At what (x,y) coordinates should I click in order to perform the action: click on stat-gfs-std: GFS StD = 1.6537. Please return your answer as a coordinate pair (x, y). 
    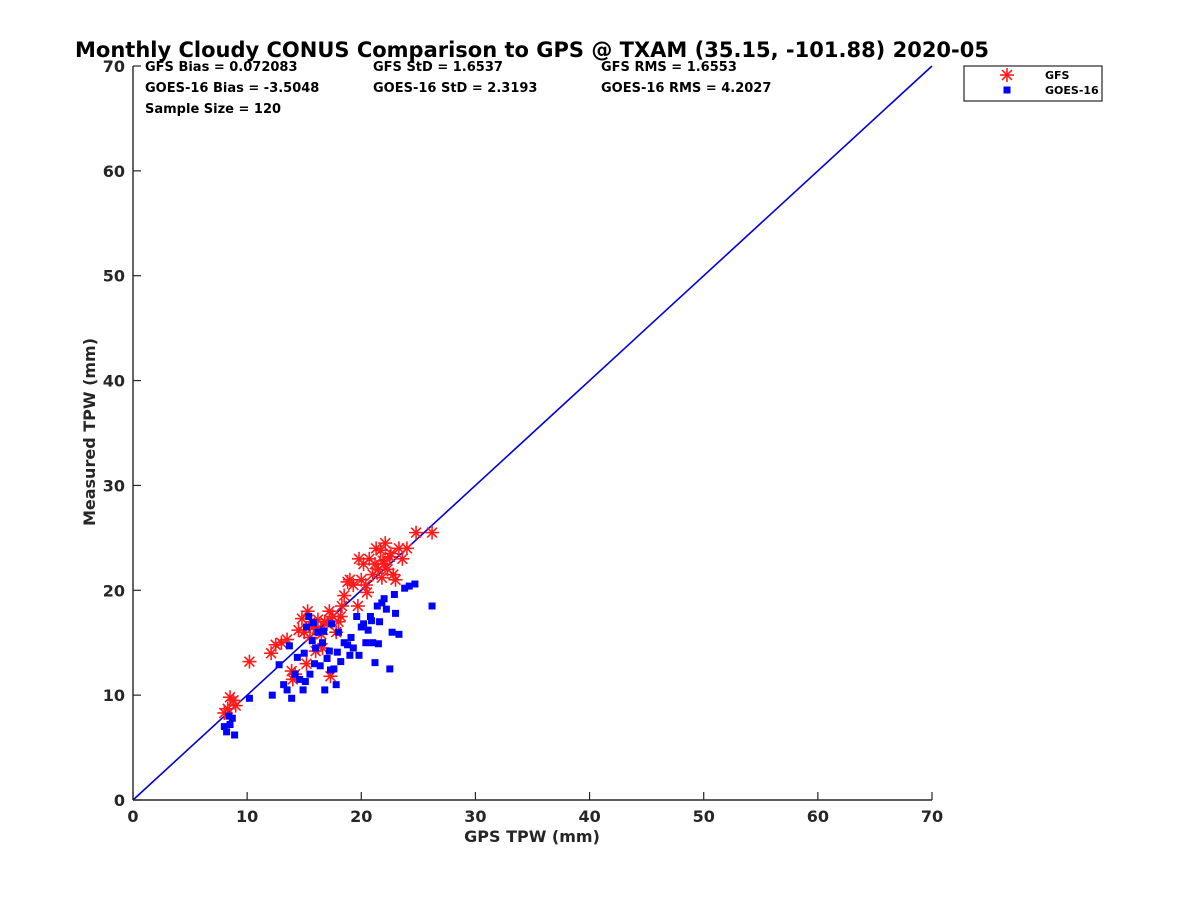
    Looking at the image, I should click on (438, 67).